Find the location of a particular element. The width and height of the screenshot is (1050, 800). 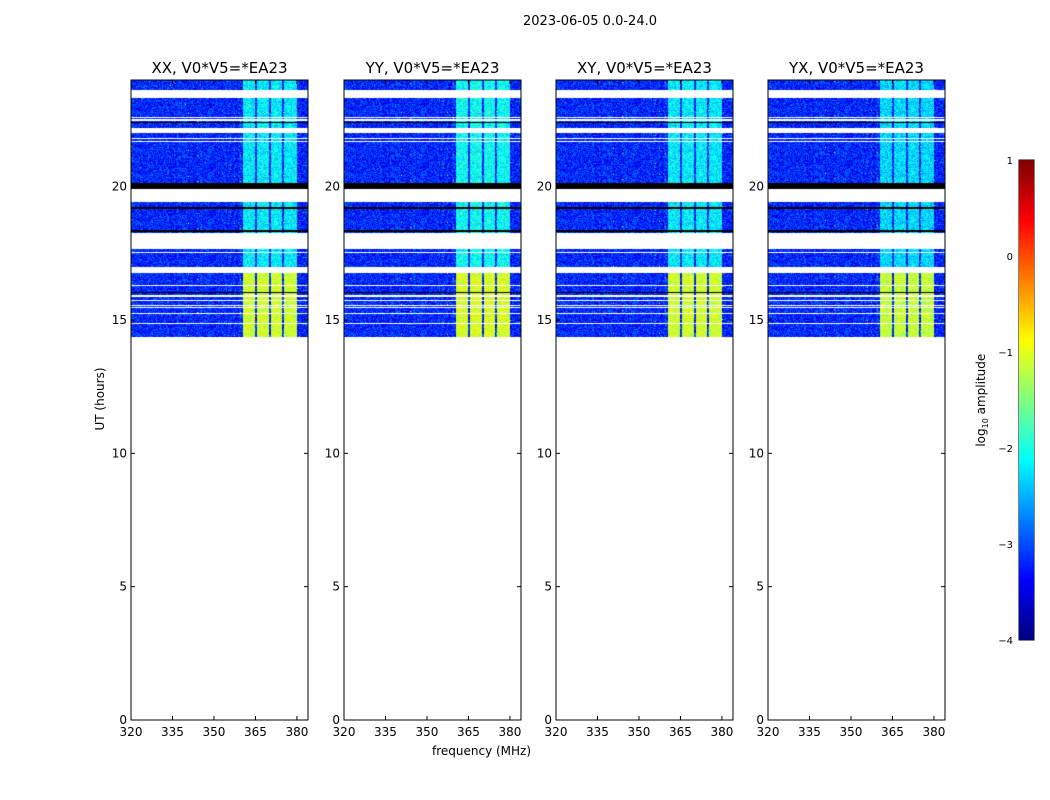

colorbar-label: log10 amplitude is located at coordinates (982, 400).